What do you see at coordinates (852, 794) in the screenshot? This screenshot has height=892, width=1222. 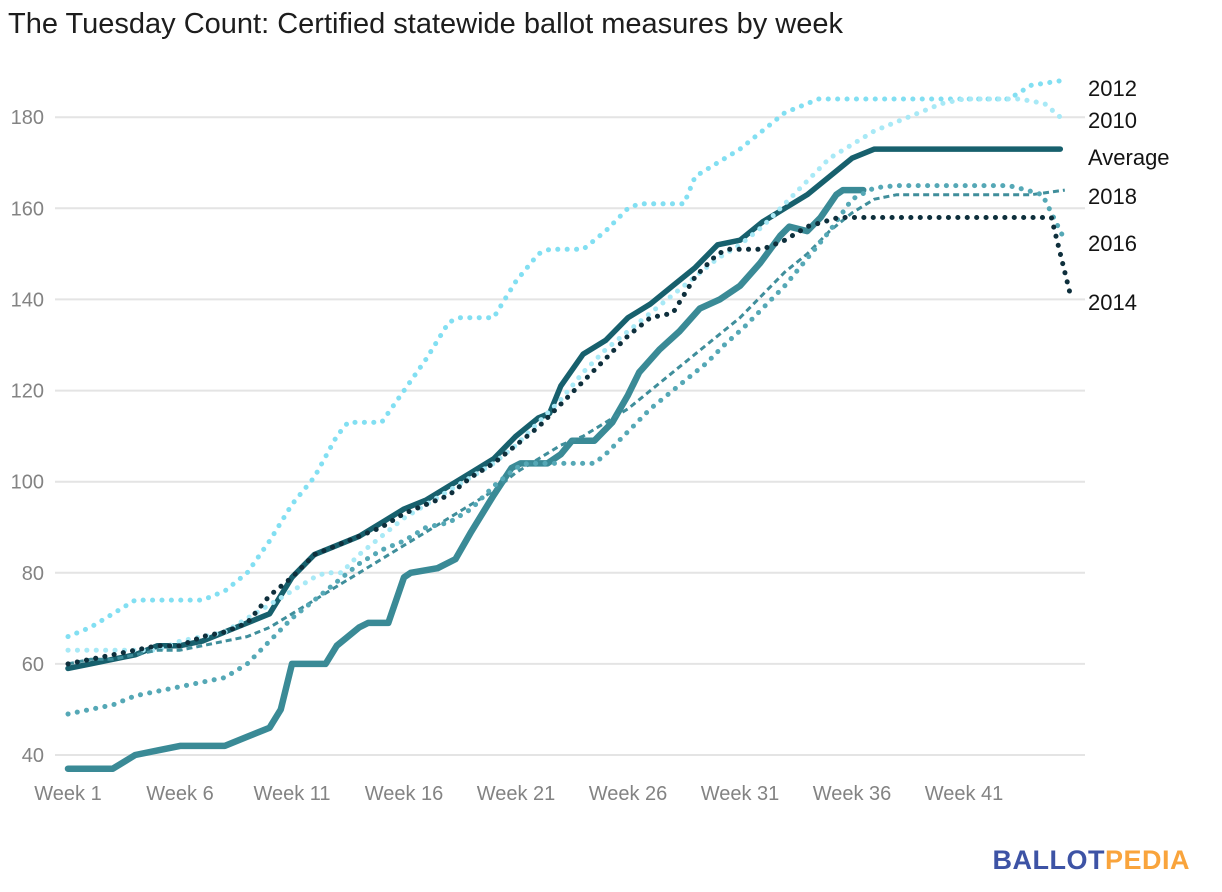 I see `x-tick-label: Week 36` at bounding box center [852, 794].